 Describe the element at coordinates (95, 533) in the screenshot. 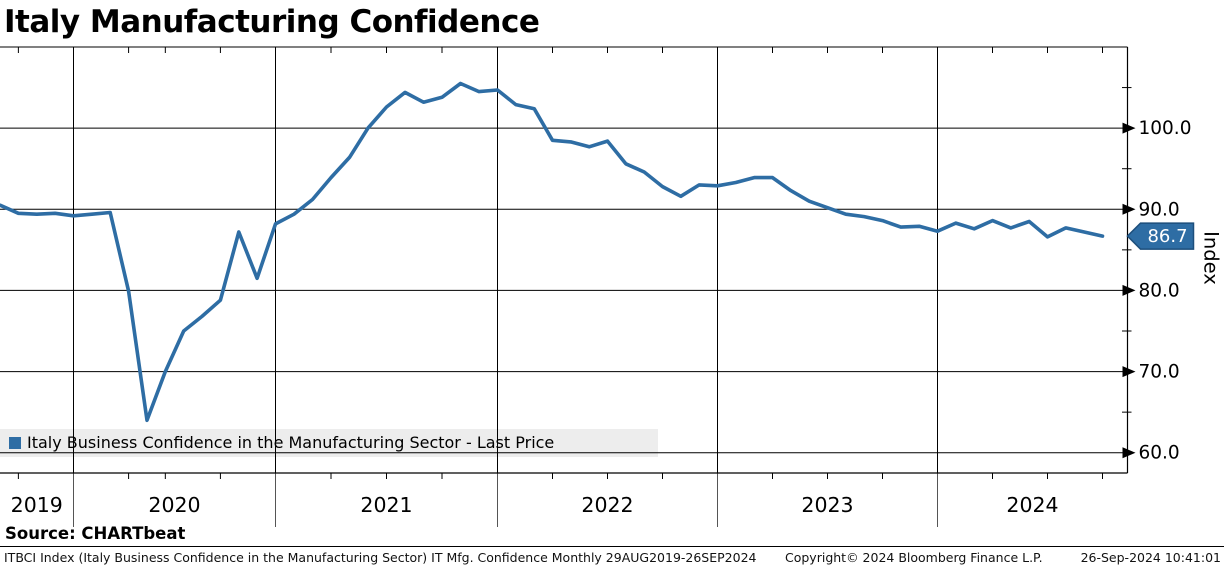

I see `source-label: Source: CHARTbeat` at that location.